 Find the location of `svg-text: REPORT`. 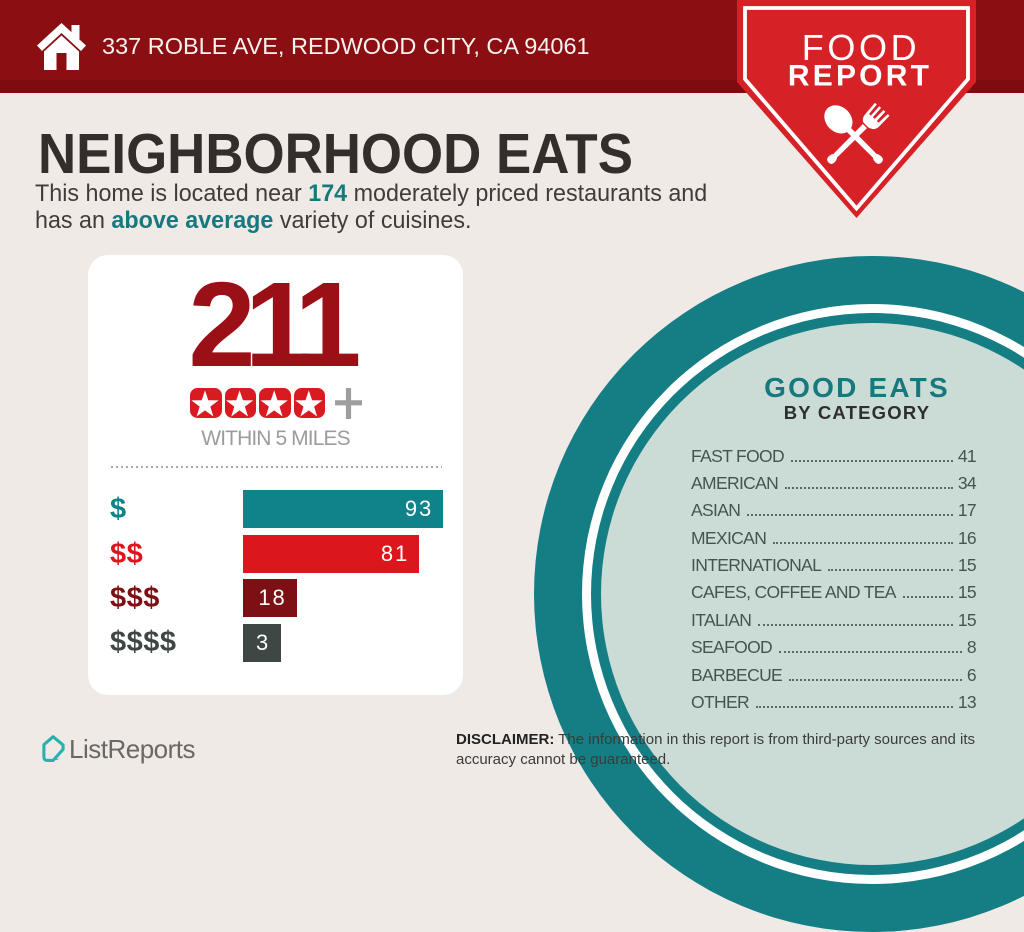

svg-text: REPORT is located at coordinates (860, 76).